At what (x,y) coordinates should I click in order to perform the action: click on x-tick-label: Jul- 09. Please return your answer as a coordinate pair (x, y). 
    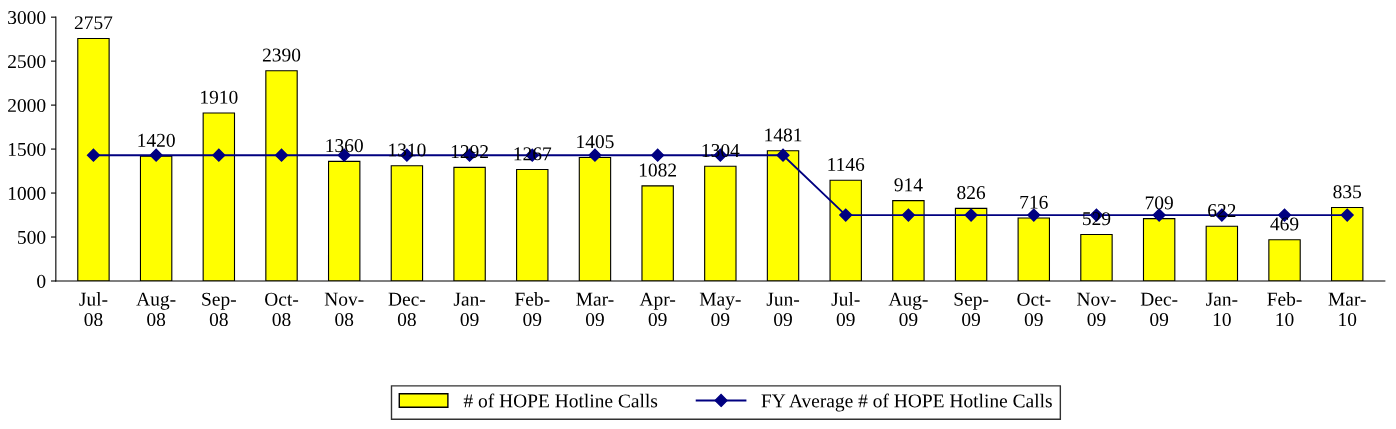
    Looking at the image, I should click on (845, 309).